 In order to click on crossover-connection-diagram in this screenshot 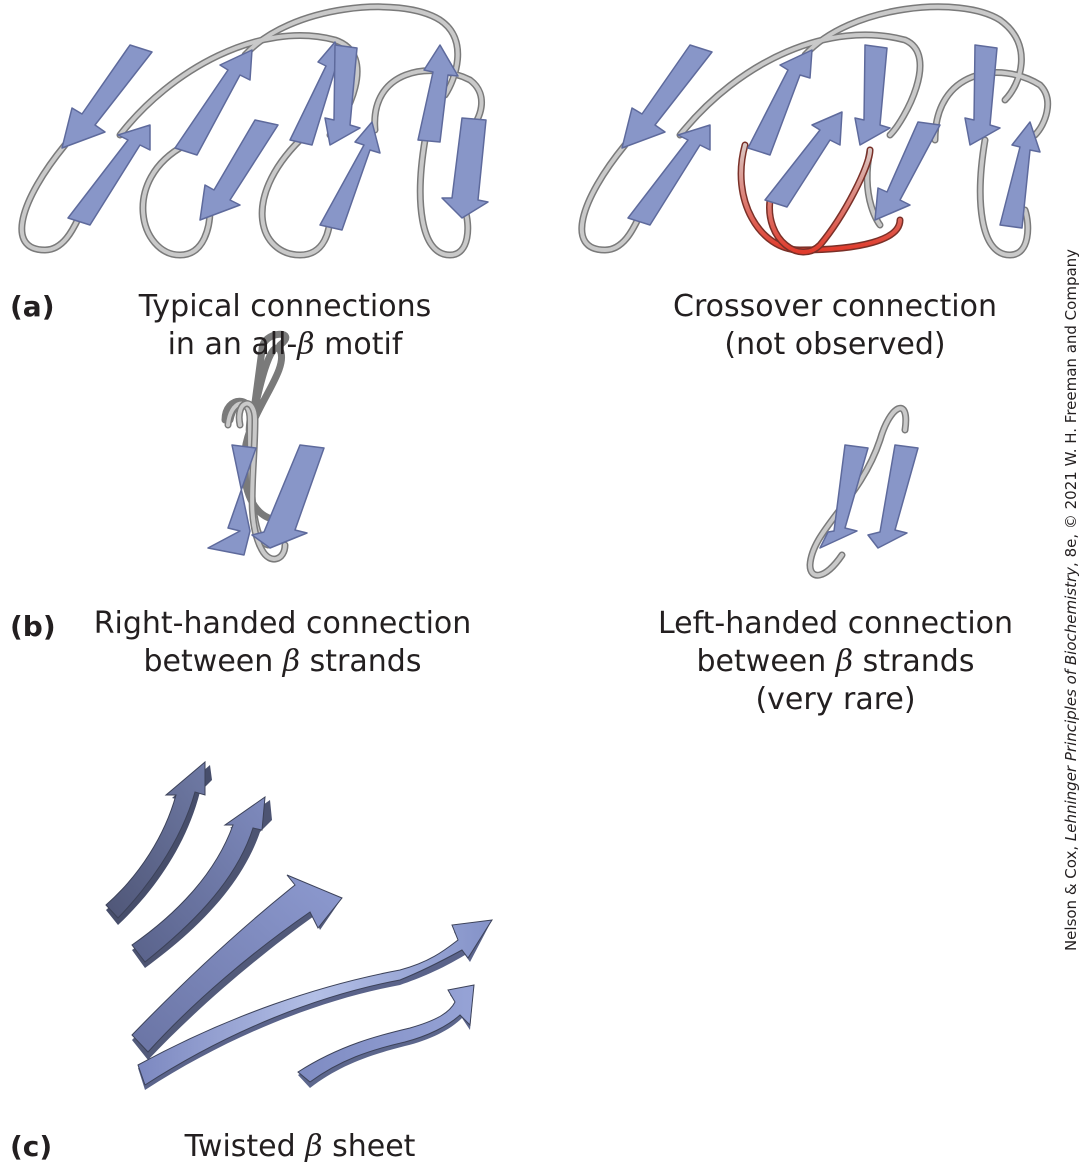, I will do `click(815, 131)`.